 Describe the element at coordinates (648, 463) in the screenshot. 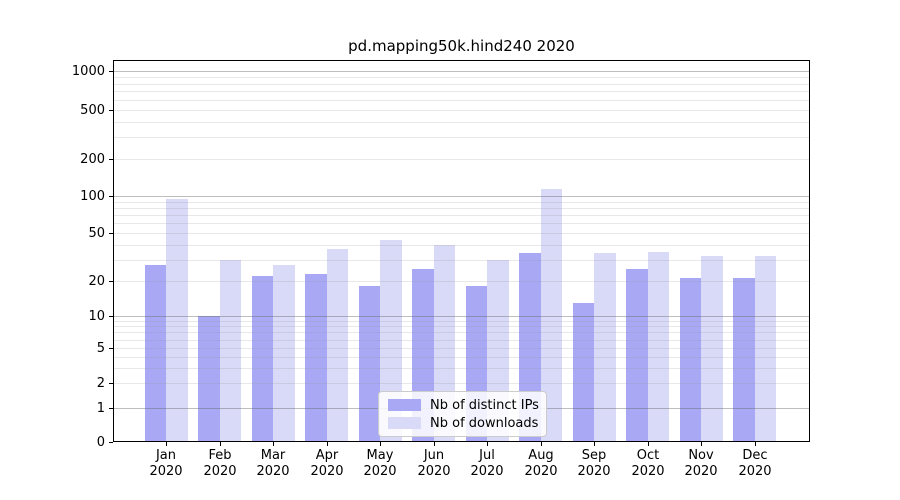

I see `x-axis-tick-label: Oct 2020` at that location.